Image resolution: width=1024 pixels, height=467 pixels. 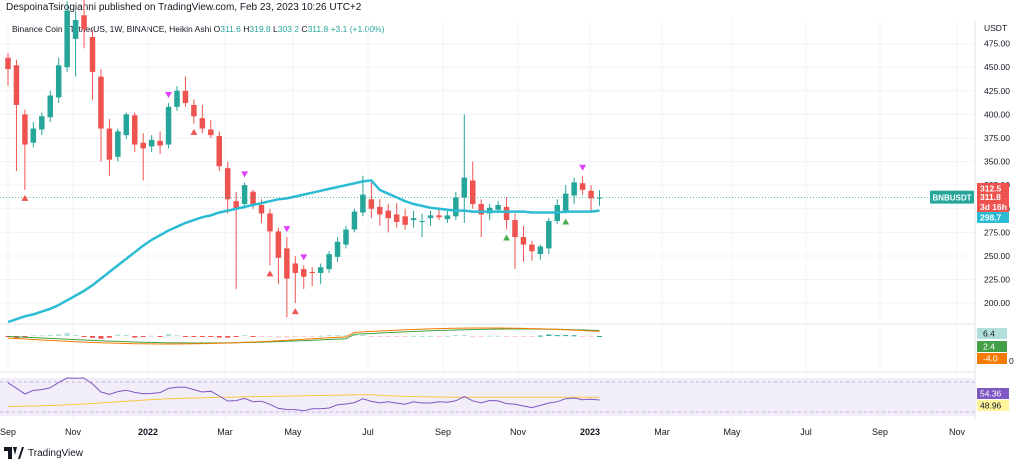 What do you see at coordinates (293, 432) in the screenshot?
I see `x-tick-label: May` at bounding box center [293, 432].